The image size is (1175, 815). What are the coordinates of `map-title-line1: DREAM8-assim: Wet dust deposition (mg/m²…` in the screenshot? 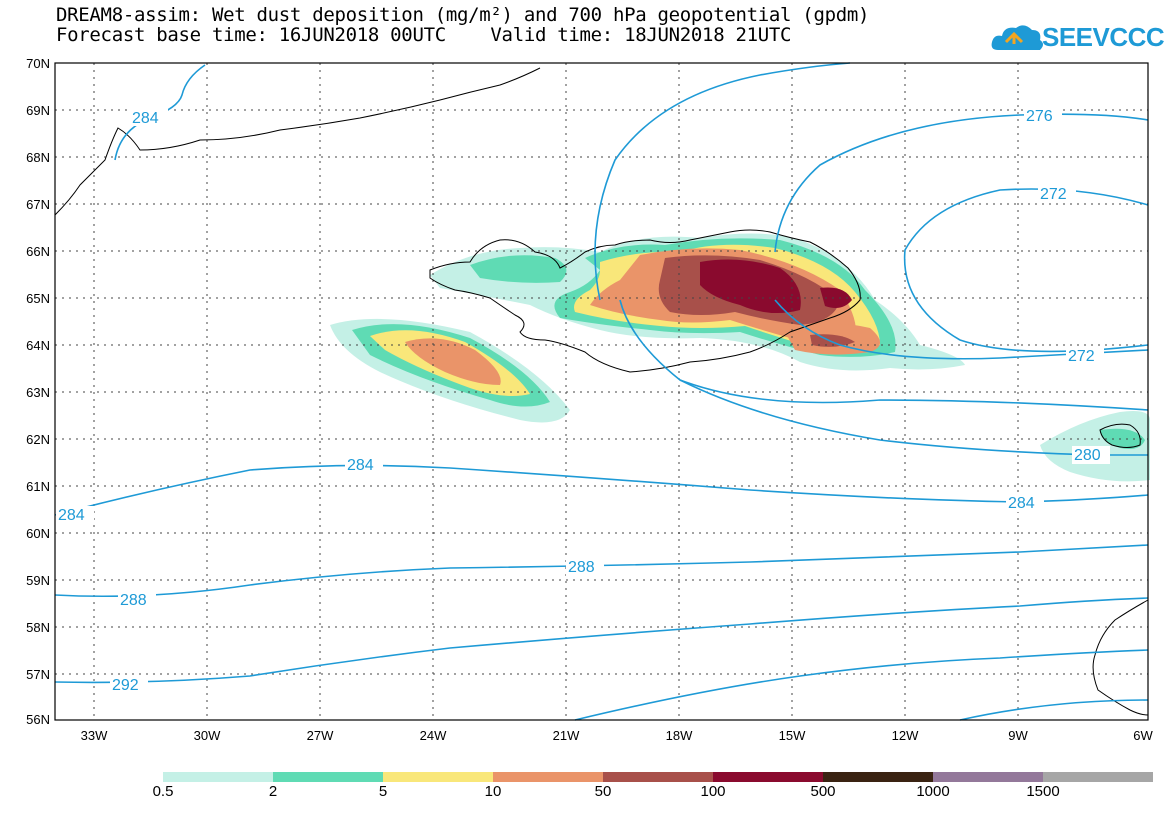 It's located at (463, 15).